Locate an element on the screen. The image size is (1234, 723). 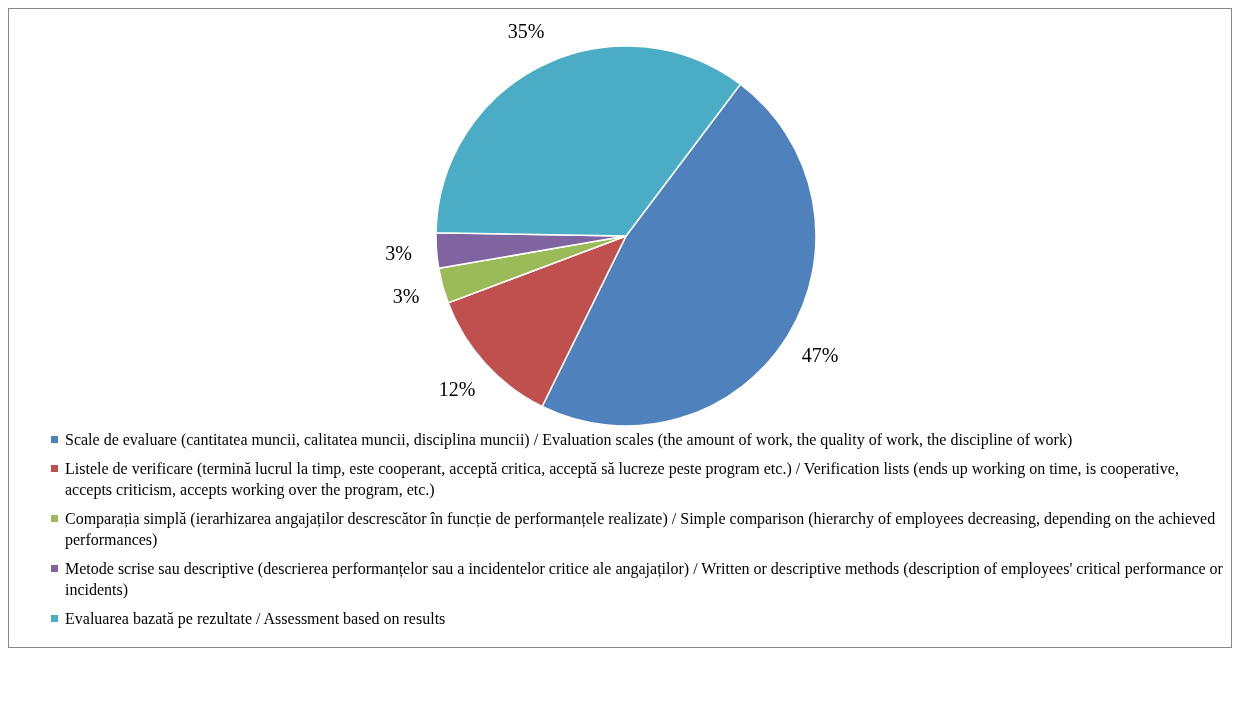
legend-label: Listele de verificare (termină lucrul la timp, este cooperant, acceptă critica, acceptă să lucreze peste program etc.) / Verification lists (ends up working on time, is cooperative, accepts criticism, accepts working over the program, etc.) is located at coordinates (622, 479).